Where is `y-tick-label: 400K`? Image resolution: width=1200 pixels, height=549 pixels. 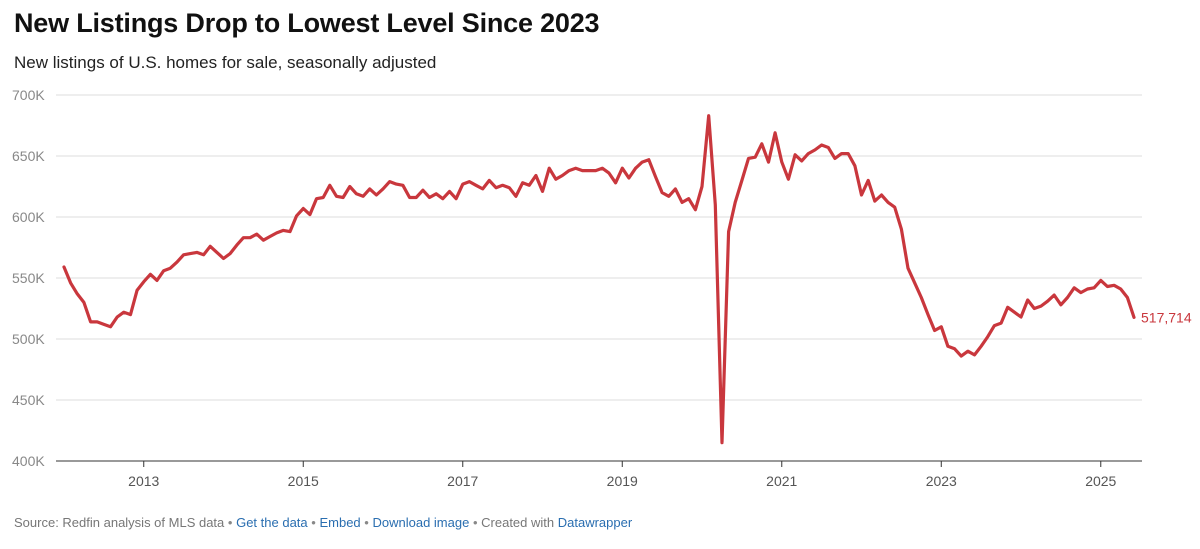 y-tick-label: 400K is located at coordinates (28, 461).